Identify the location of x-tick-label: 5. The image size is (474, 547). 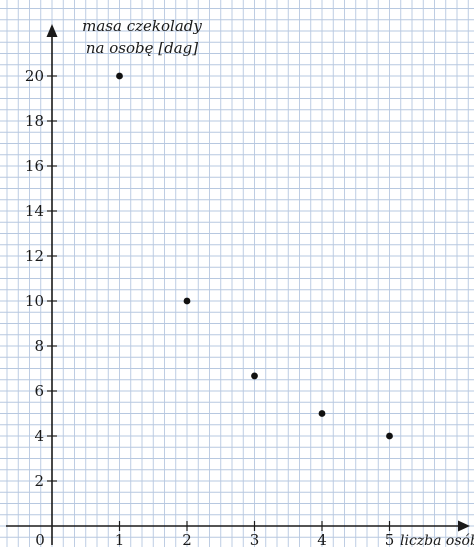
(390, 539).